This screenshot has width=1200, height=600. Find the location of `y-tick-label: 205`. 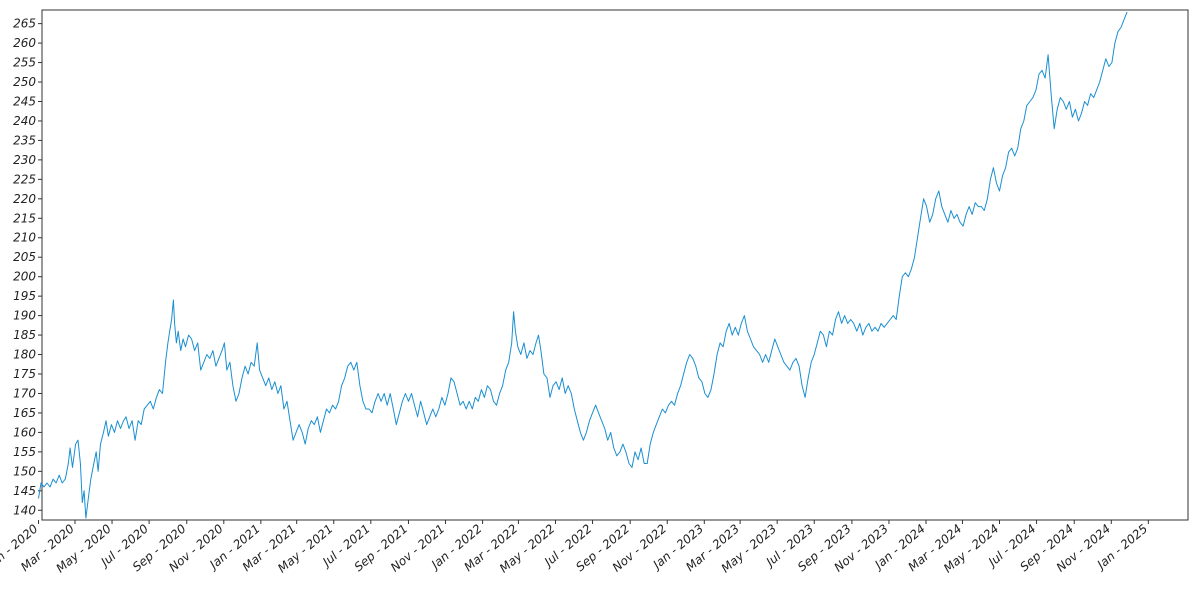

y-tick-label: 205 is located at coordinates (24, 257).